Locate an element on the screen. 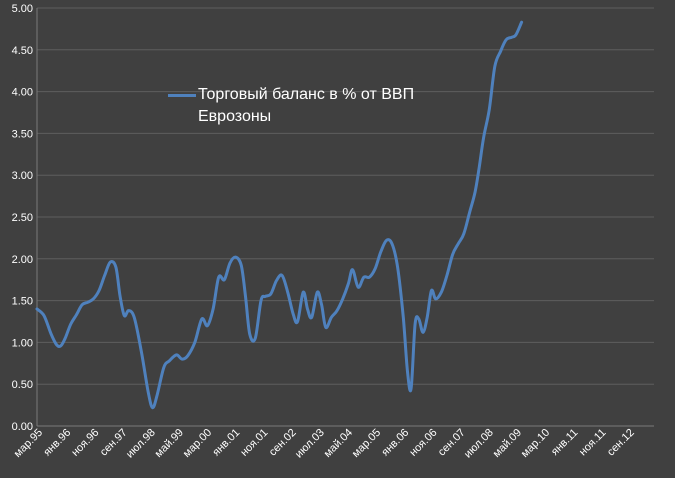 The height and width of the screenshot is (478, 675). x-tick-label: июл.08 is located at coordinates (479, 444).